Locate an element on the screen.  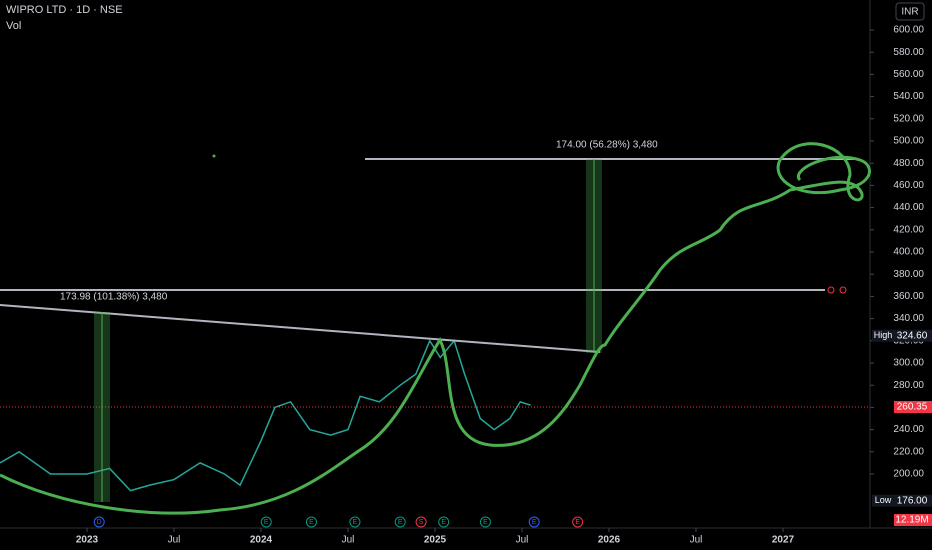
volume-tag is located at coordinates (913, 520).